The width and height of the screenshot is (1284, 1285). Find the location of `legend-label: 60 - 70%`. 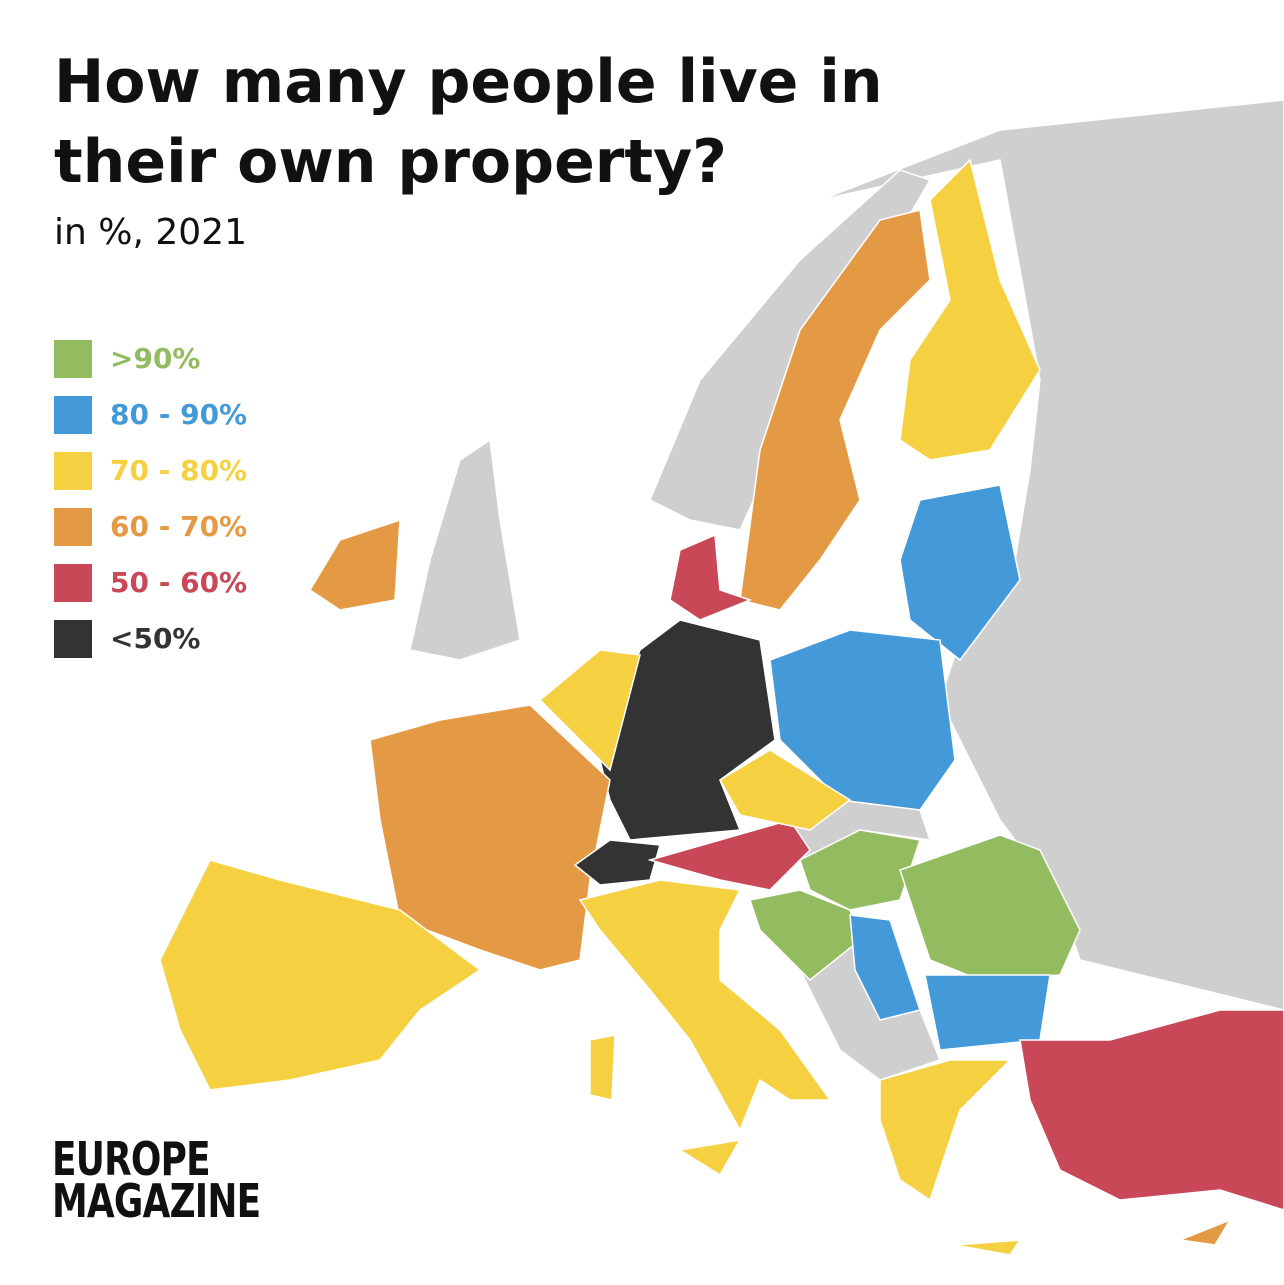

legend-label: 60 - 70% is located at coordinates (179, 526).